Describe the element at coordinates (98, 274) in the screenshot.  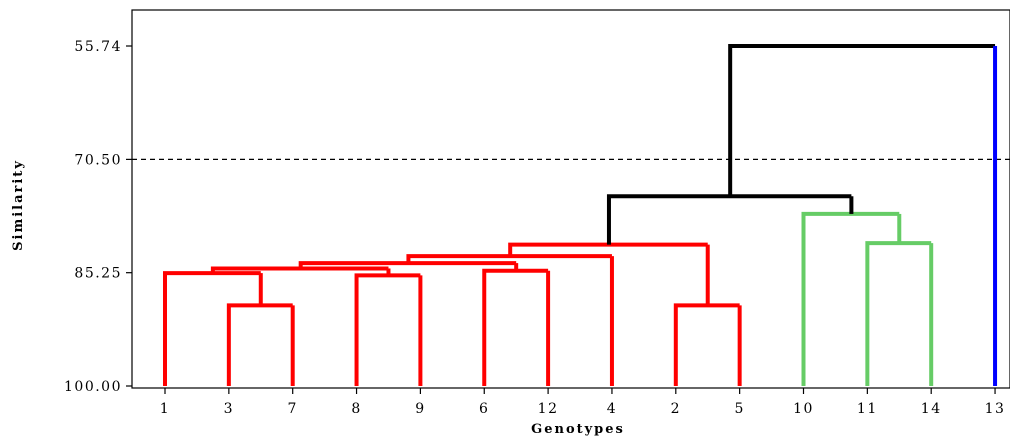
I see `y-tick-label: 85.25` at that location.